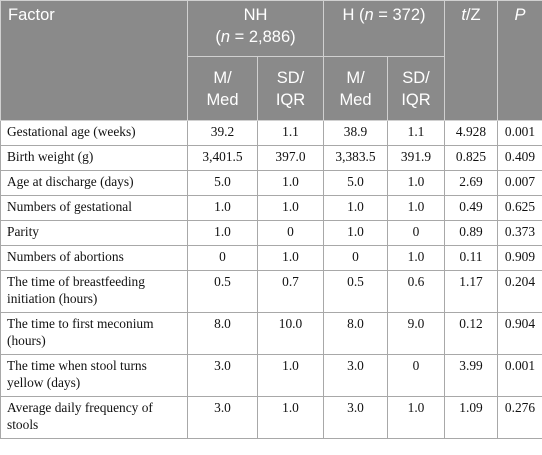  Describe the element at coordinates (471, 375) in the screenshot. I see `tz-cell: 3.99` at that location.